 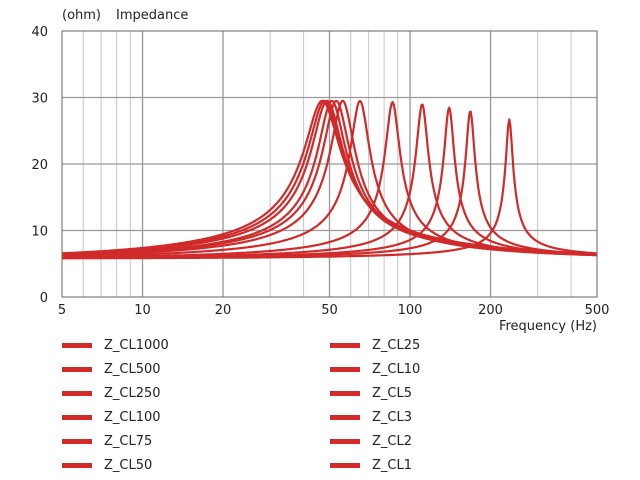 What do you see at coordinates (392, 465) in the screenshot?
I see `legend-label: Z_CL1` at bounding box center [392, 465].